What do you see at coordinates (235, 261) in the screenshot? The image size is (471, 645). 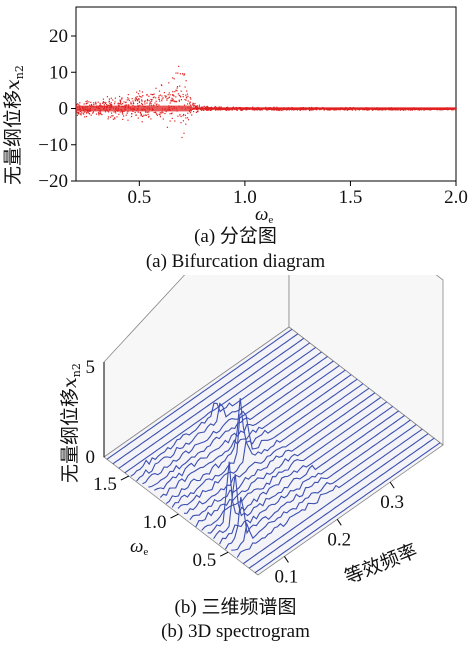 I see `caption-a-en: (a) Bifurcation diagram` at bounding box center [235, 261].